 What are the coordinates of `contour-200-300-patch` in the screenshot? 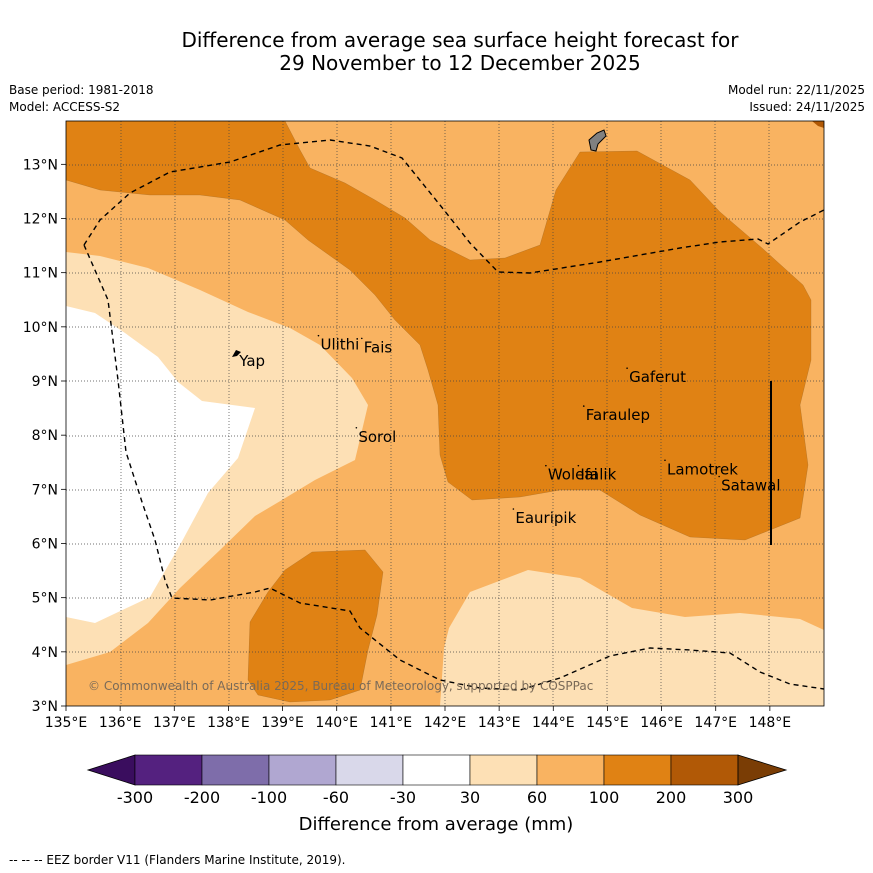 It's located at (818, 124).